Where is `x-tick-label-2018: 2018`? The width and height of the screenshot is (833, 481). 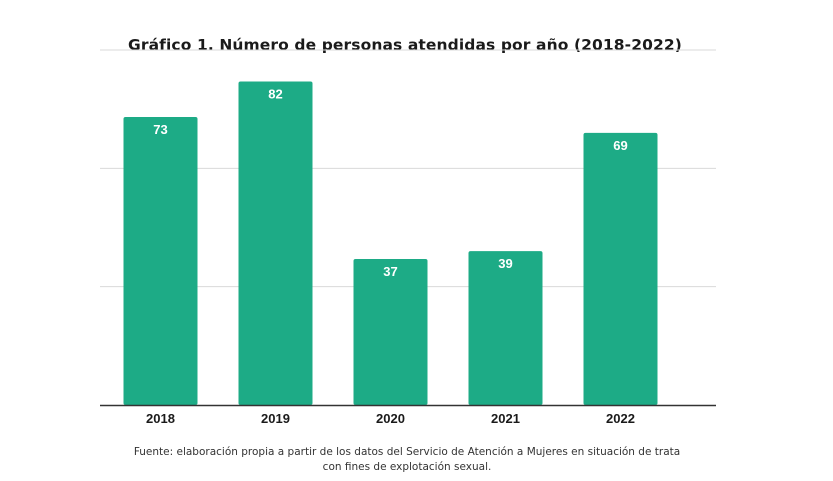
x-tick-label-2018: 2018 is located at coordinates (160, 418).